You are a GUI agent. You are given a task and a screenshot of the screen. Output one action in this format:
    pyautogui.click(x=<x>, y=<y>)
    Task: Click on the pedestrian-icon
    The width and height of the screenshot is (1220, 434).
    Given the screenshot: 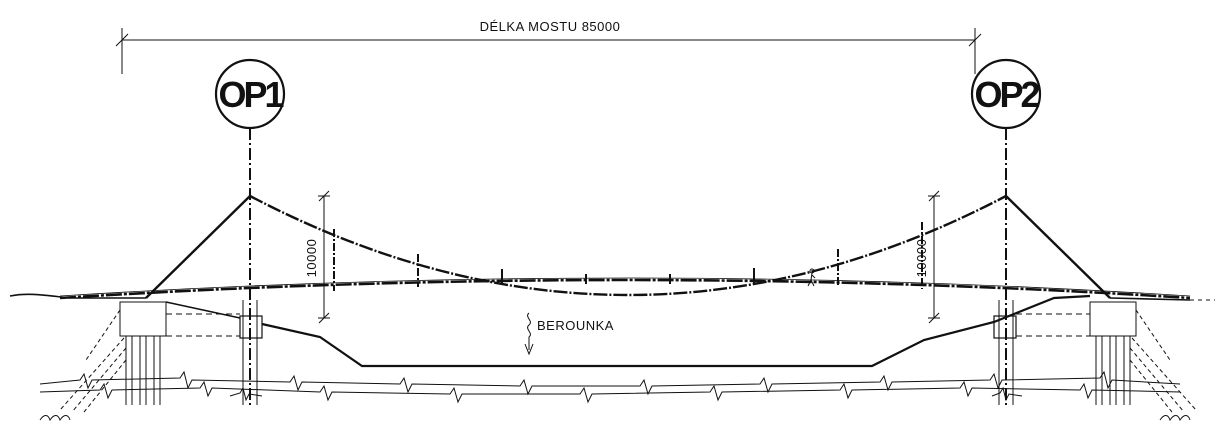 What is the action you would take?
    pyautogui.click(x=811, y=277)
    